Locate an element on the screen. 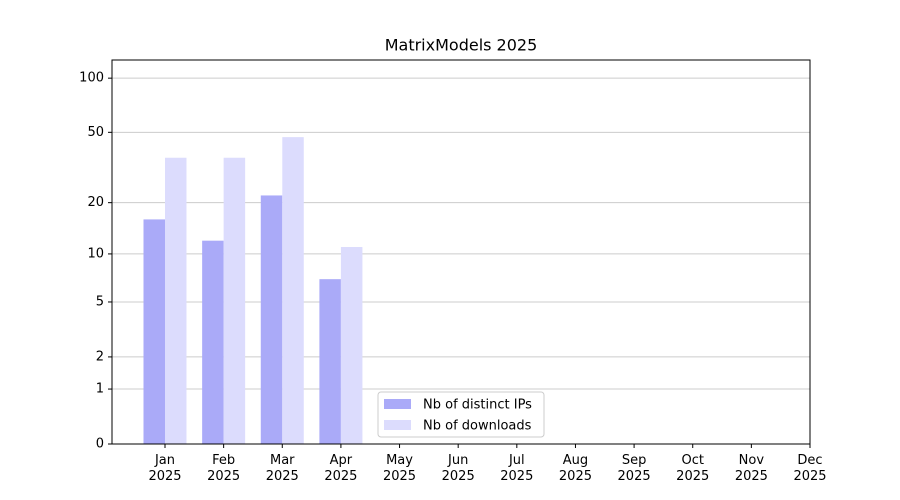  x-tick-label: Jun 2025 is located at coordinates (458, 468).